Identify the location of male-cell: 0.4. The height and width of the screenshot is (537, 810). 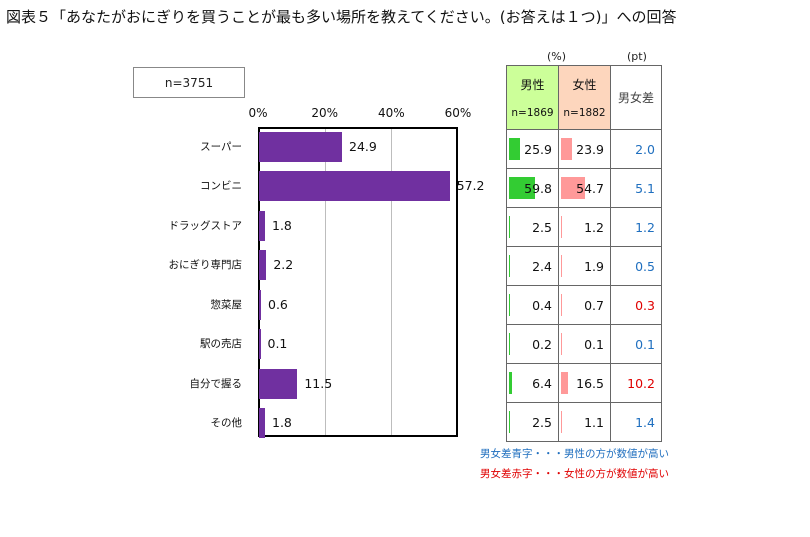
(532, 305).